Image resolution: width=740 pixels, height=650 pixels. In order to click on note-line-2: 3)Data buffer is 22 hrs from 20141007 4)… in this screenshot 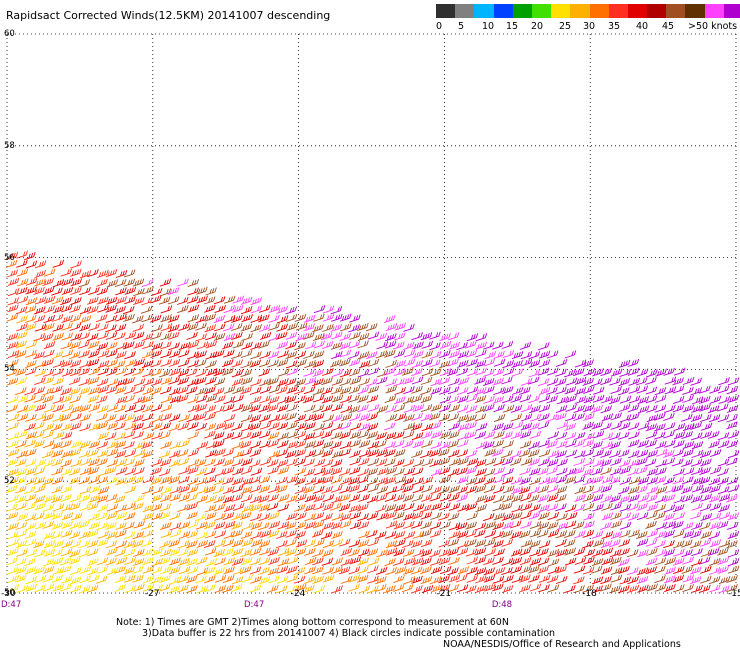, I will do `click(349, 633)`.